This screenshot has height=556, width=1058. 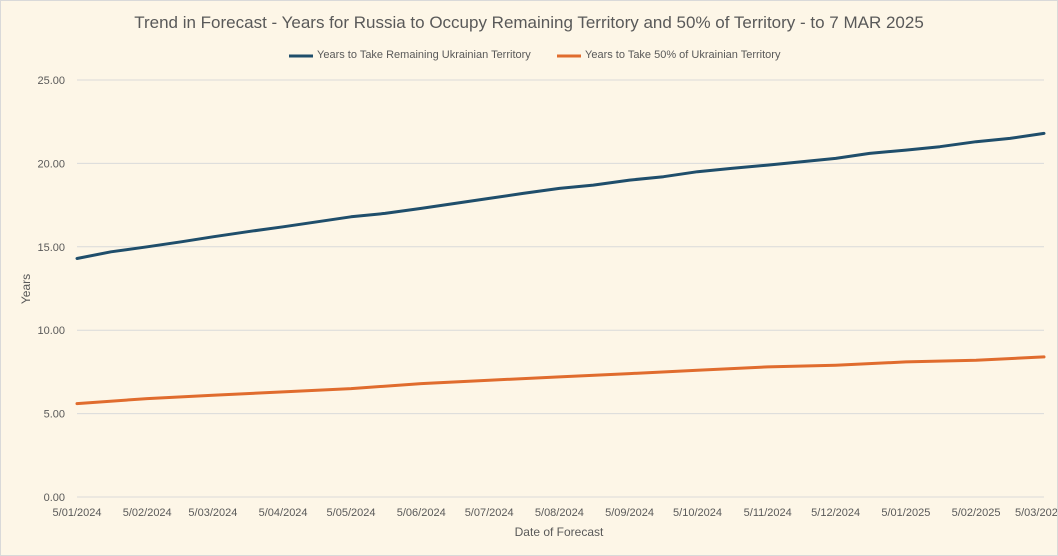 I want to click on x-tick-label: 5/06/2024, so click(x=421, y=513).